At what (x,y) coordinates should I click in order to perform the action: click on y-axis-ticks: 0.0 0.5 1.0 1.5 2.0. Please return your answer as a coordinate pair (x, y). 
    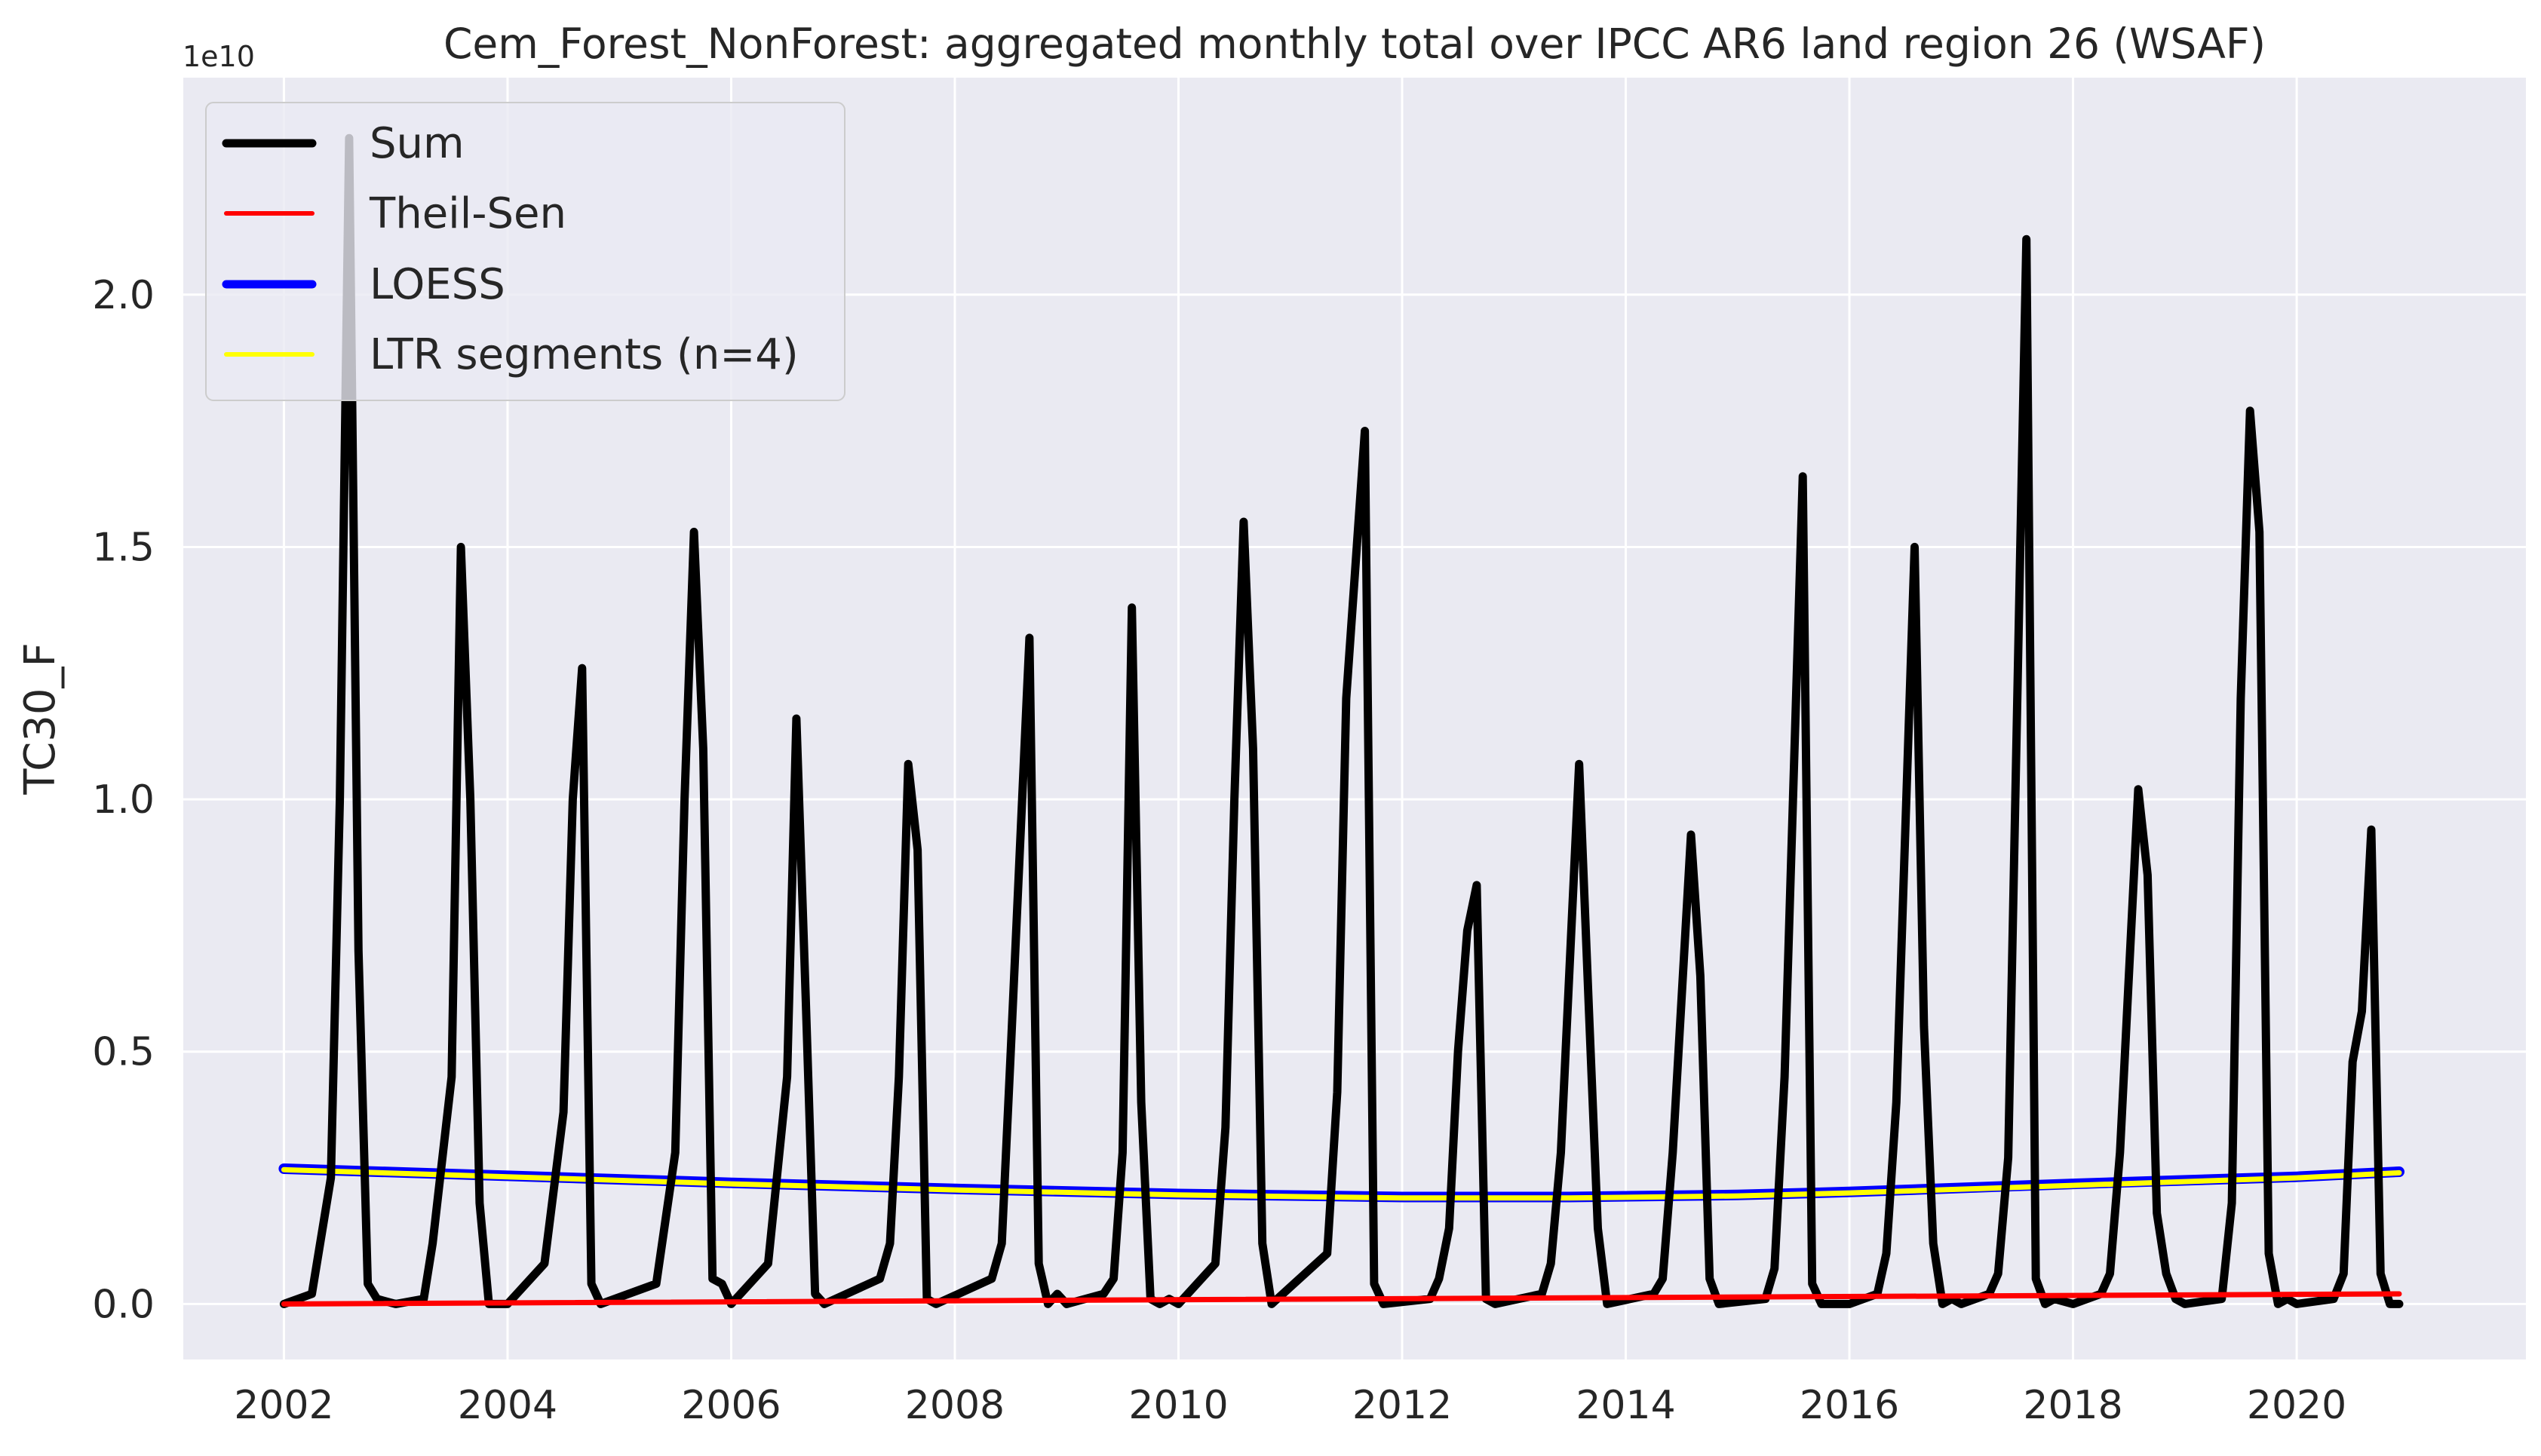
    Looking at the image, I should click on (124, 800).